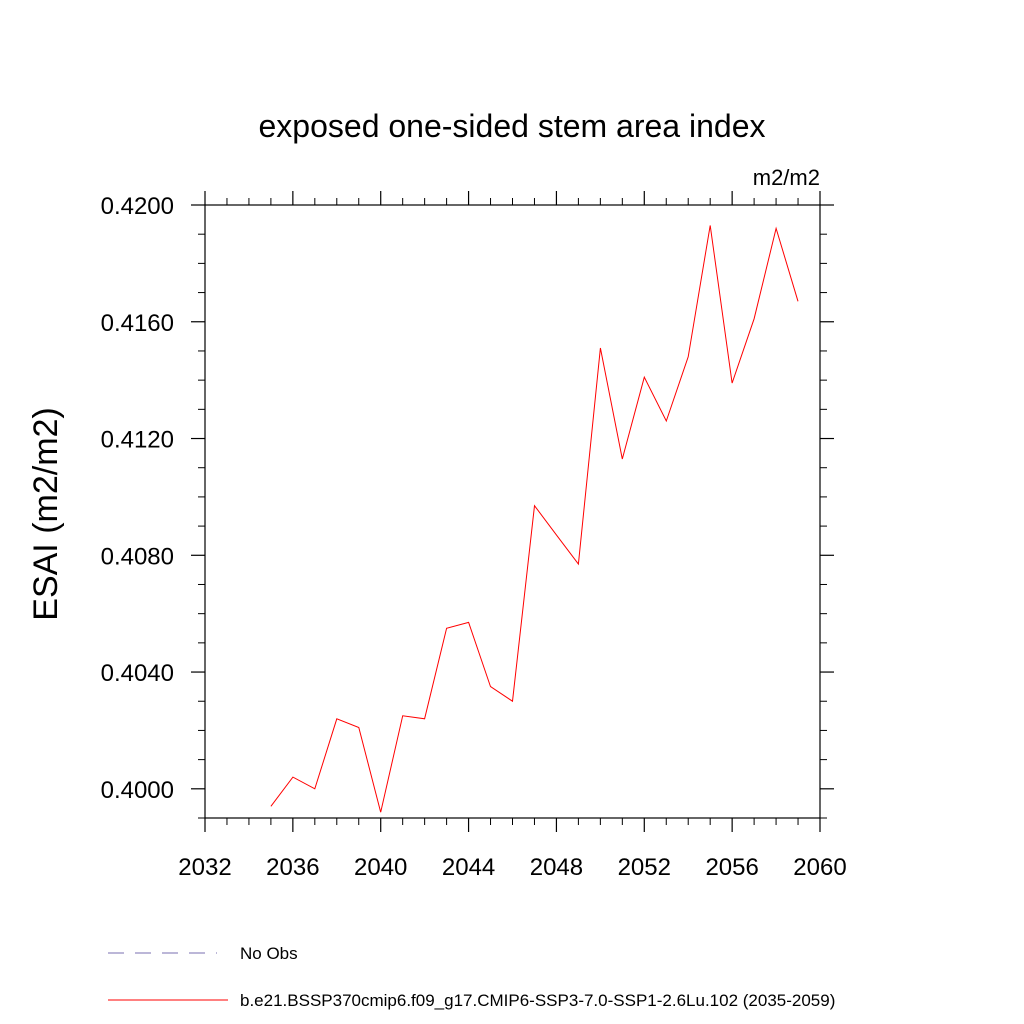 This screenshot has height=1024, width=1024. I want to click on y-tick-labels: 0.4000 0.4040 0.4080 0.4120 0.4160 0.4200, so click(137, 498).